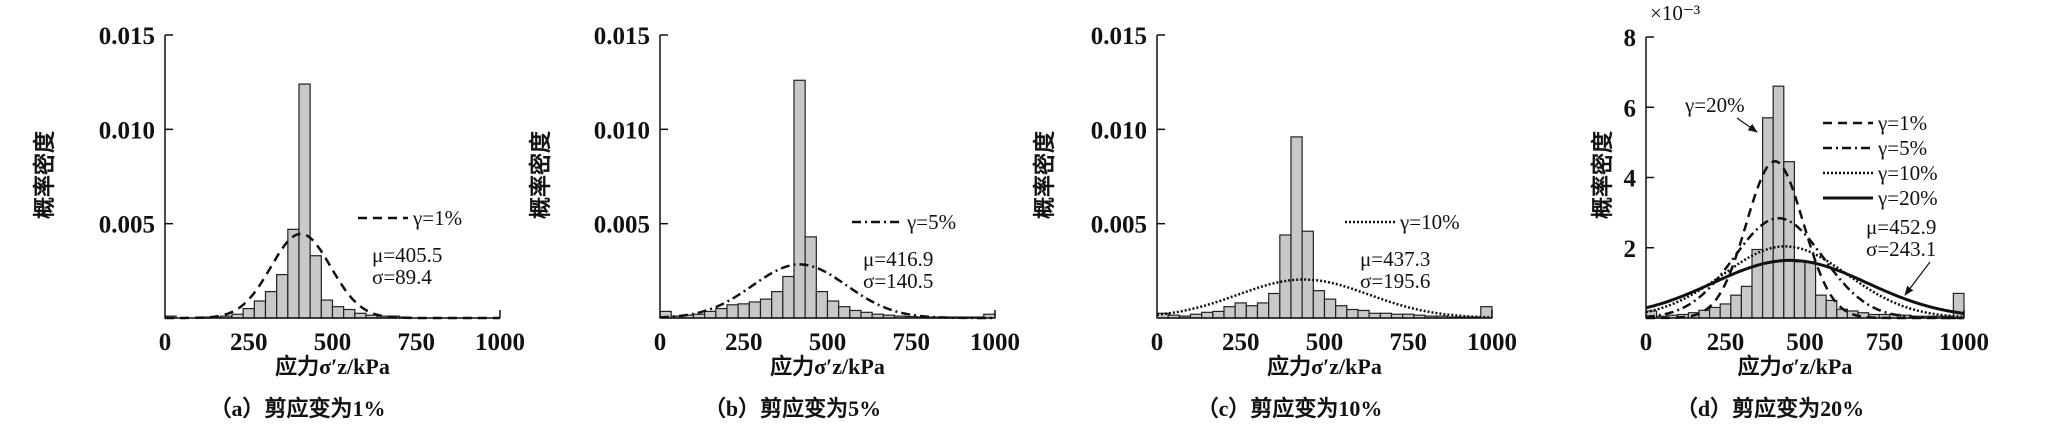  I want to click on sigma-annotation: σ=140.5, so click(898, 281).